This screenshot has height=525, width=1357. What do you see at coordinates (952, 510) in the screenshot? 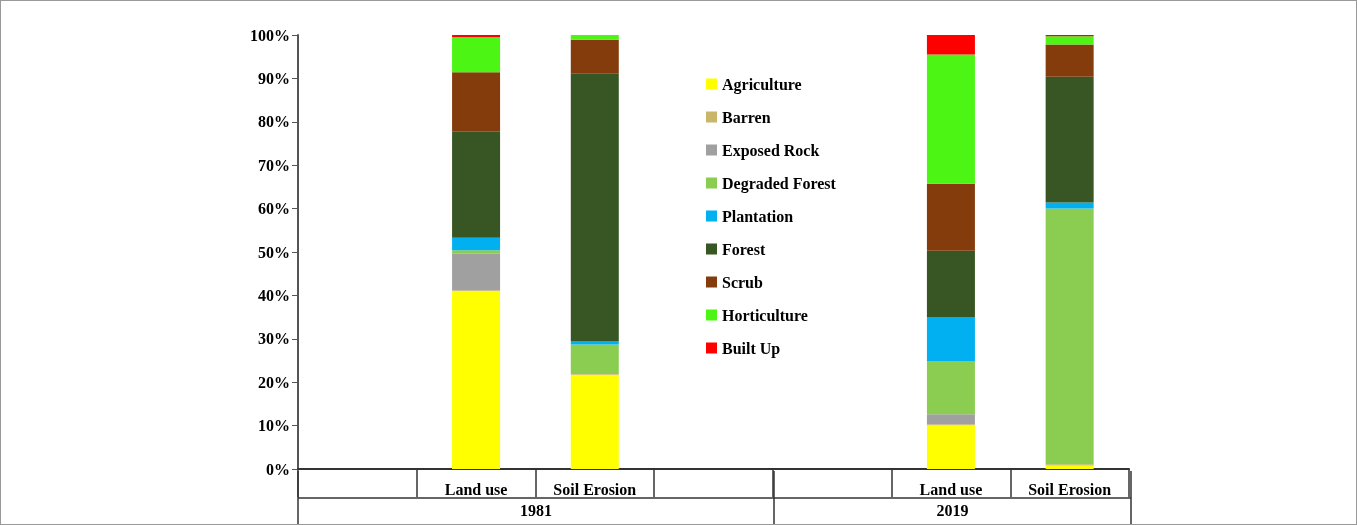
I see `text: 2019` at bounding box center [952, 510].